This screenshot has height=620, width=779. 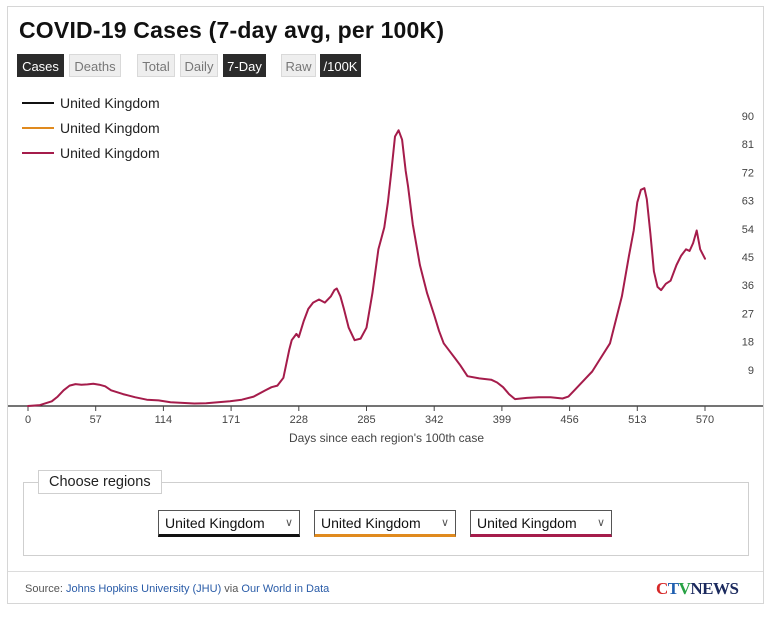 What do you see at coordinates (748, 230) in the screenshot?
I see `y-tick-label: 54` at bounding box center [748, 230].